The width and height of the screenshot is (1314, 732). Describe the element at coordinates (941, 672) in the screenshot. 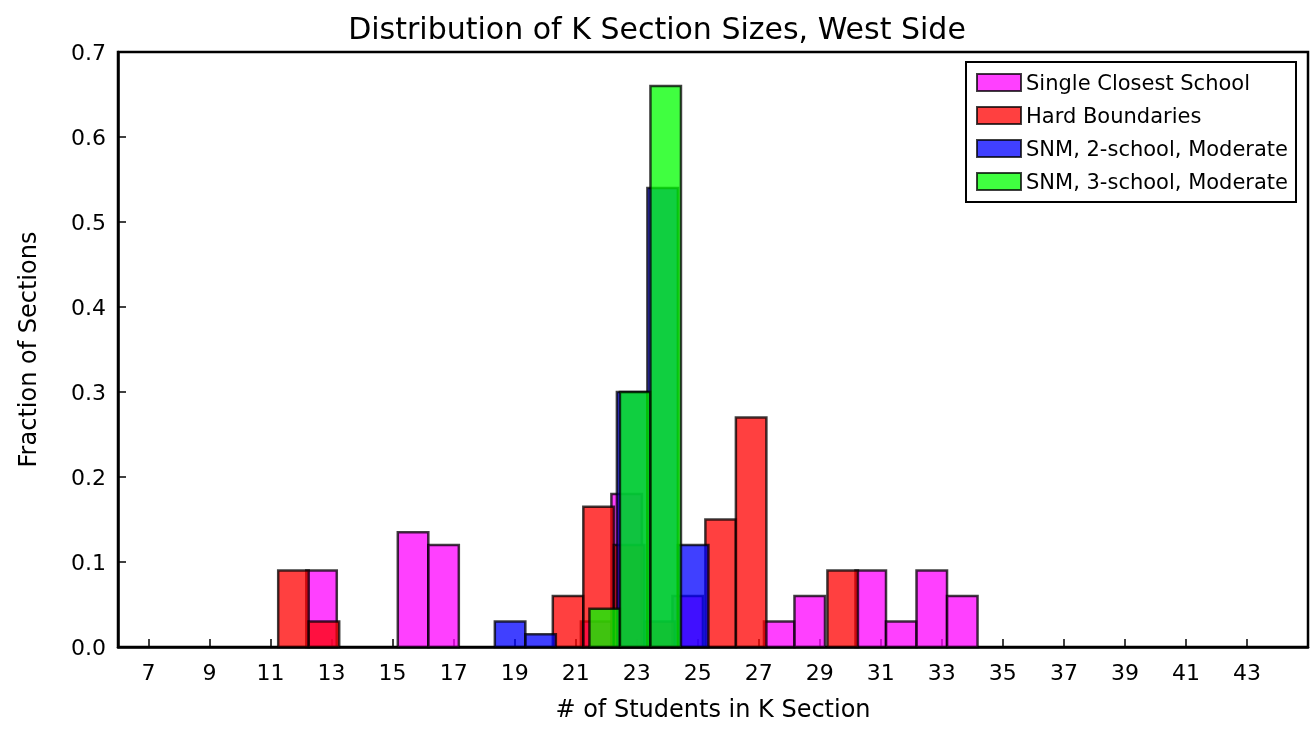

I see `x-tick-label: 33` at that location.